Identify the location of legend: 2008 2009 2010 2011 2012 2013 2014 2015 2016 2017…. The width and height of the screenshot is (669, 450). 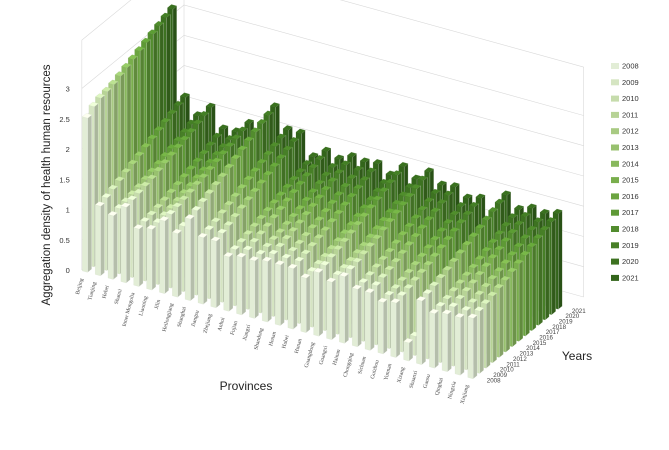
(625, 172).